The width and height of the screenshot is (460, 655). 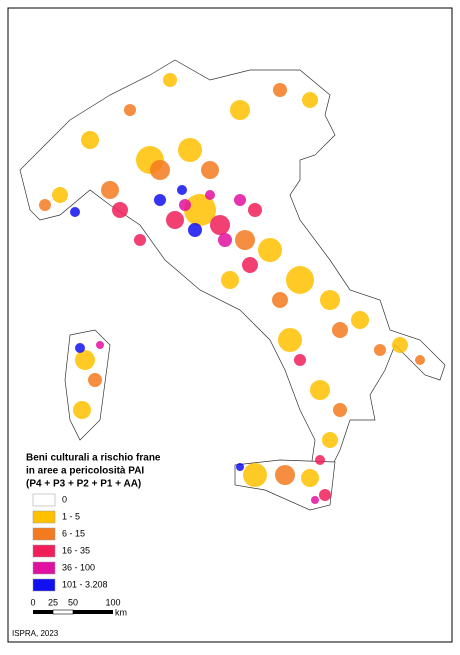 I want to click on scale-unit: km, so click(x=121, y=612).